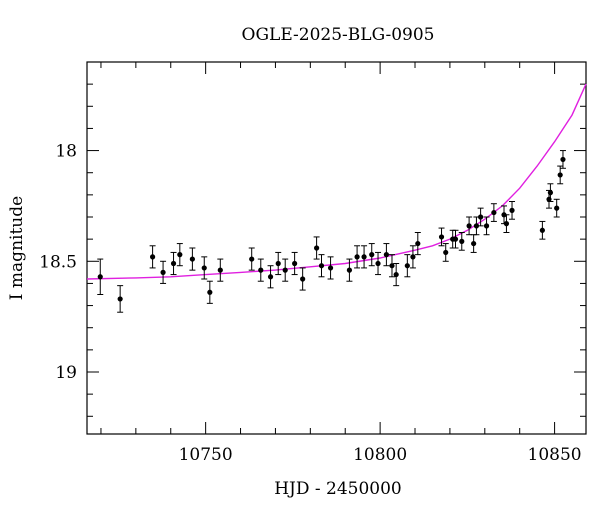 Image resolution: width=600 pixels, height=512 pixels. I want to click on chart-title: OGLE-2025-BLG-0905, so click(338, 35).